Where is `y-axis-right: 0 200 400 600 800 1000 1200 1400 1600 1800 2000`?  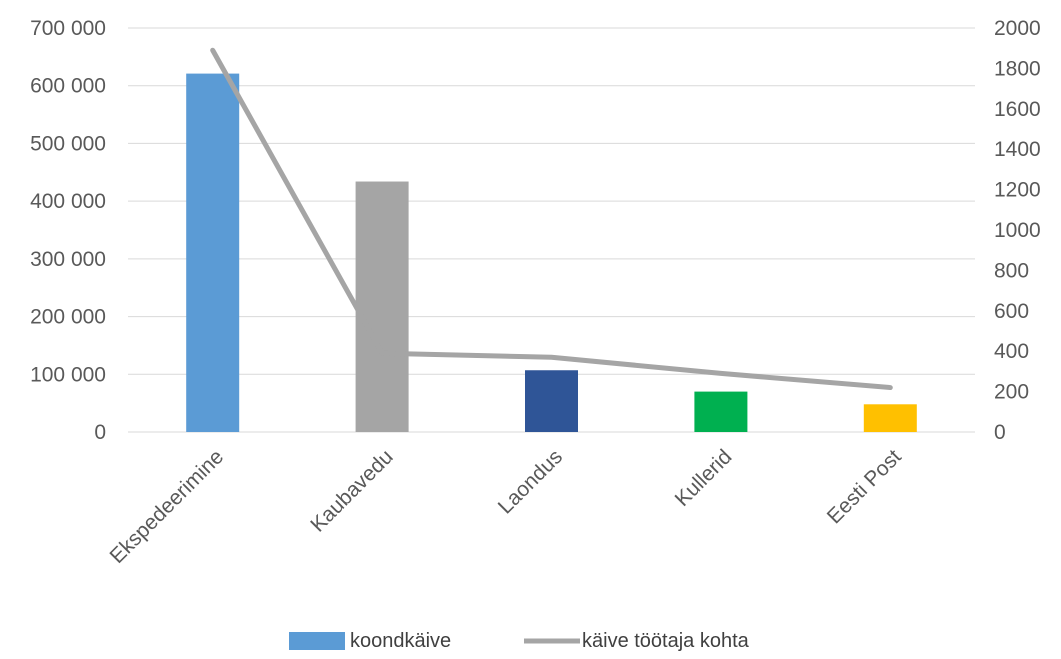 y-axis-right: 0 200 400 600 800 1000 1200 1400 1600 1800 2000 is located at coordinates (1017, 230).